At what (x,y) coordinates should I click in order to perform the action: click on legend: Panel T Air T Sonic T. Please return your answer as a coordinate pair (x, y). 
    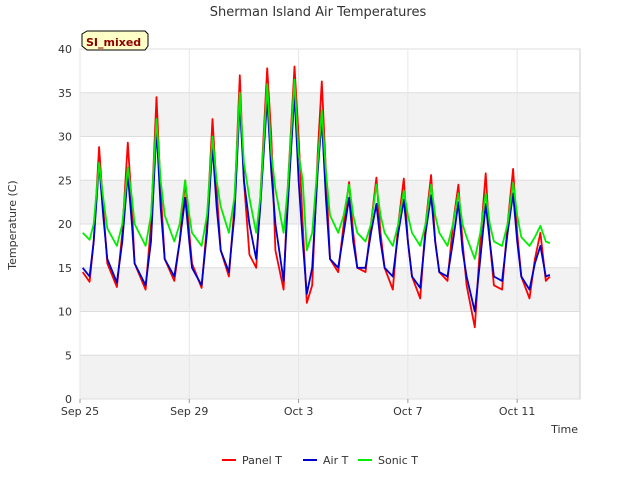
    Looking at the image, I should click on (320, 460).